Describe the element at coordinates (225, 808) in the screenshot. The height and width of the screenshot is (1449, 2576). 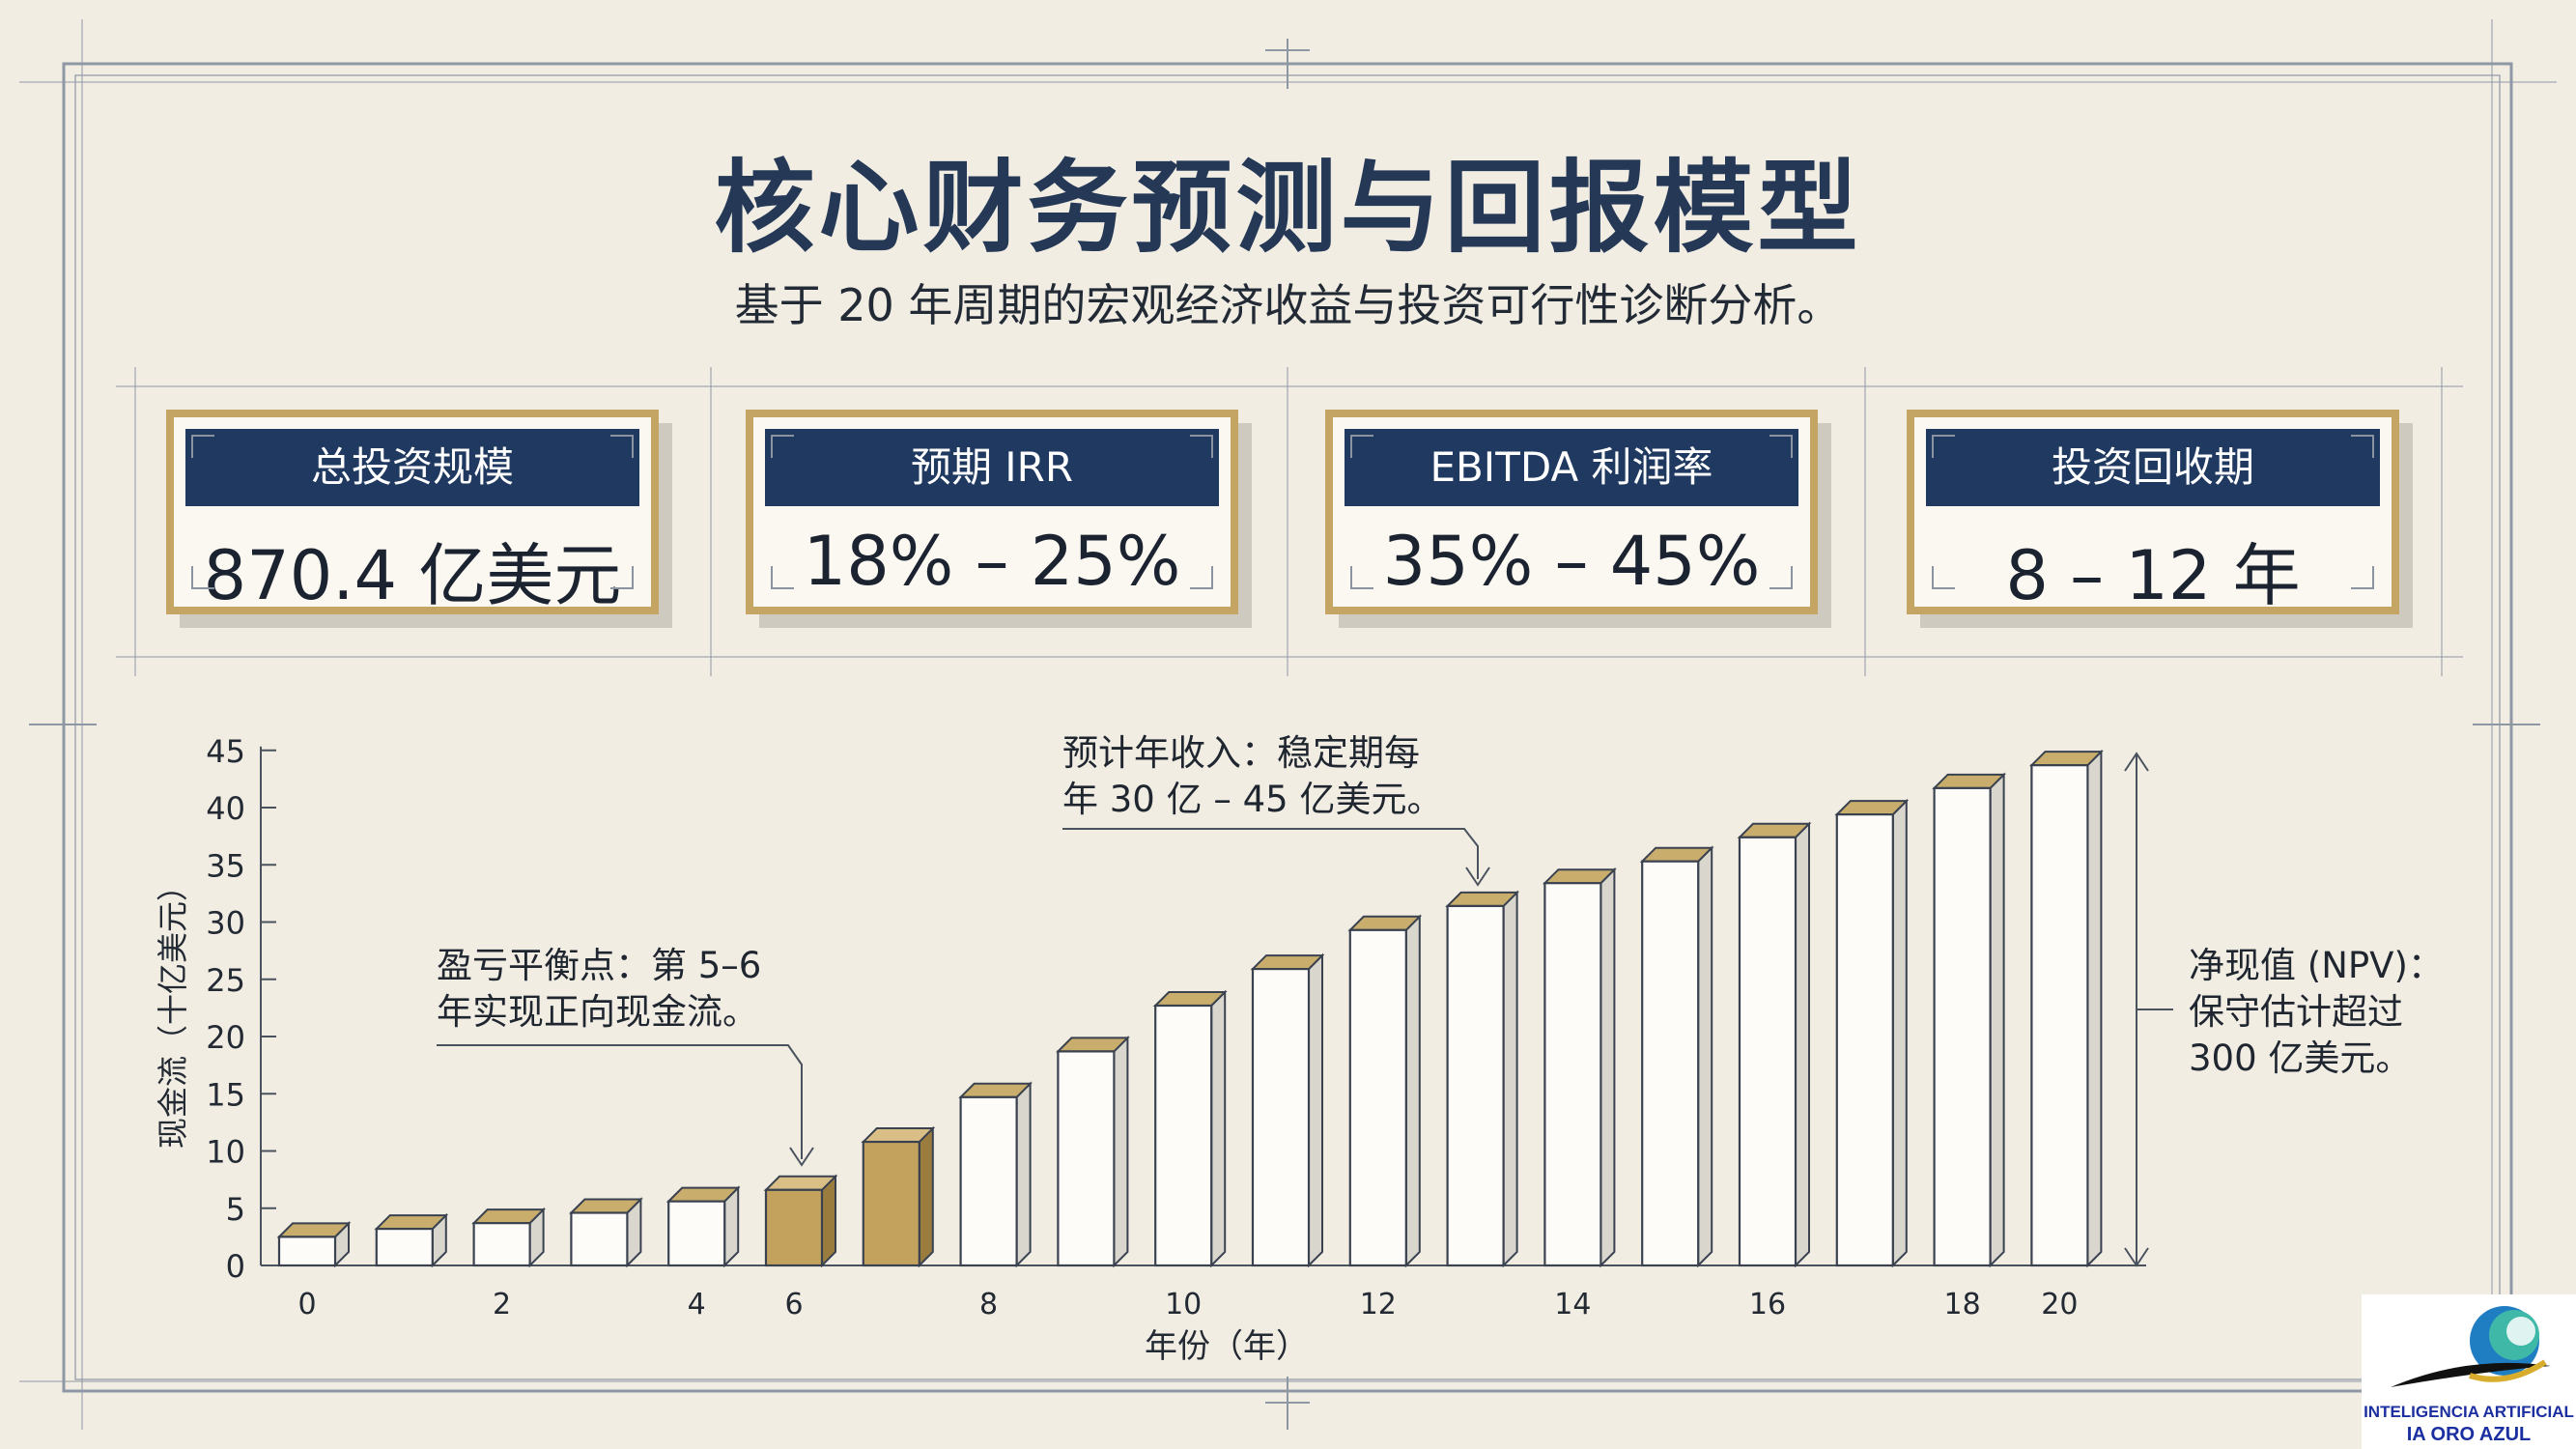
I see `y-tick-label: 40` at that location.